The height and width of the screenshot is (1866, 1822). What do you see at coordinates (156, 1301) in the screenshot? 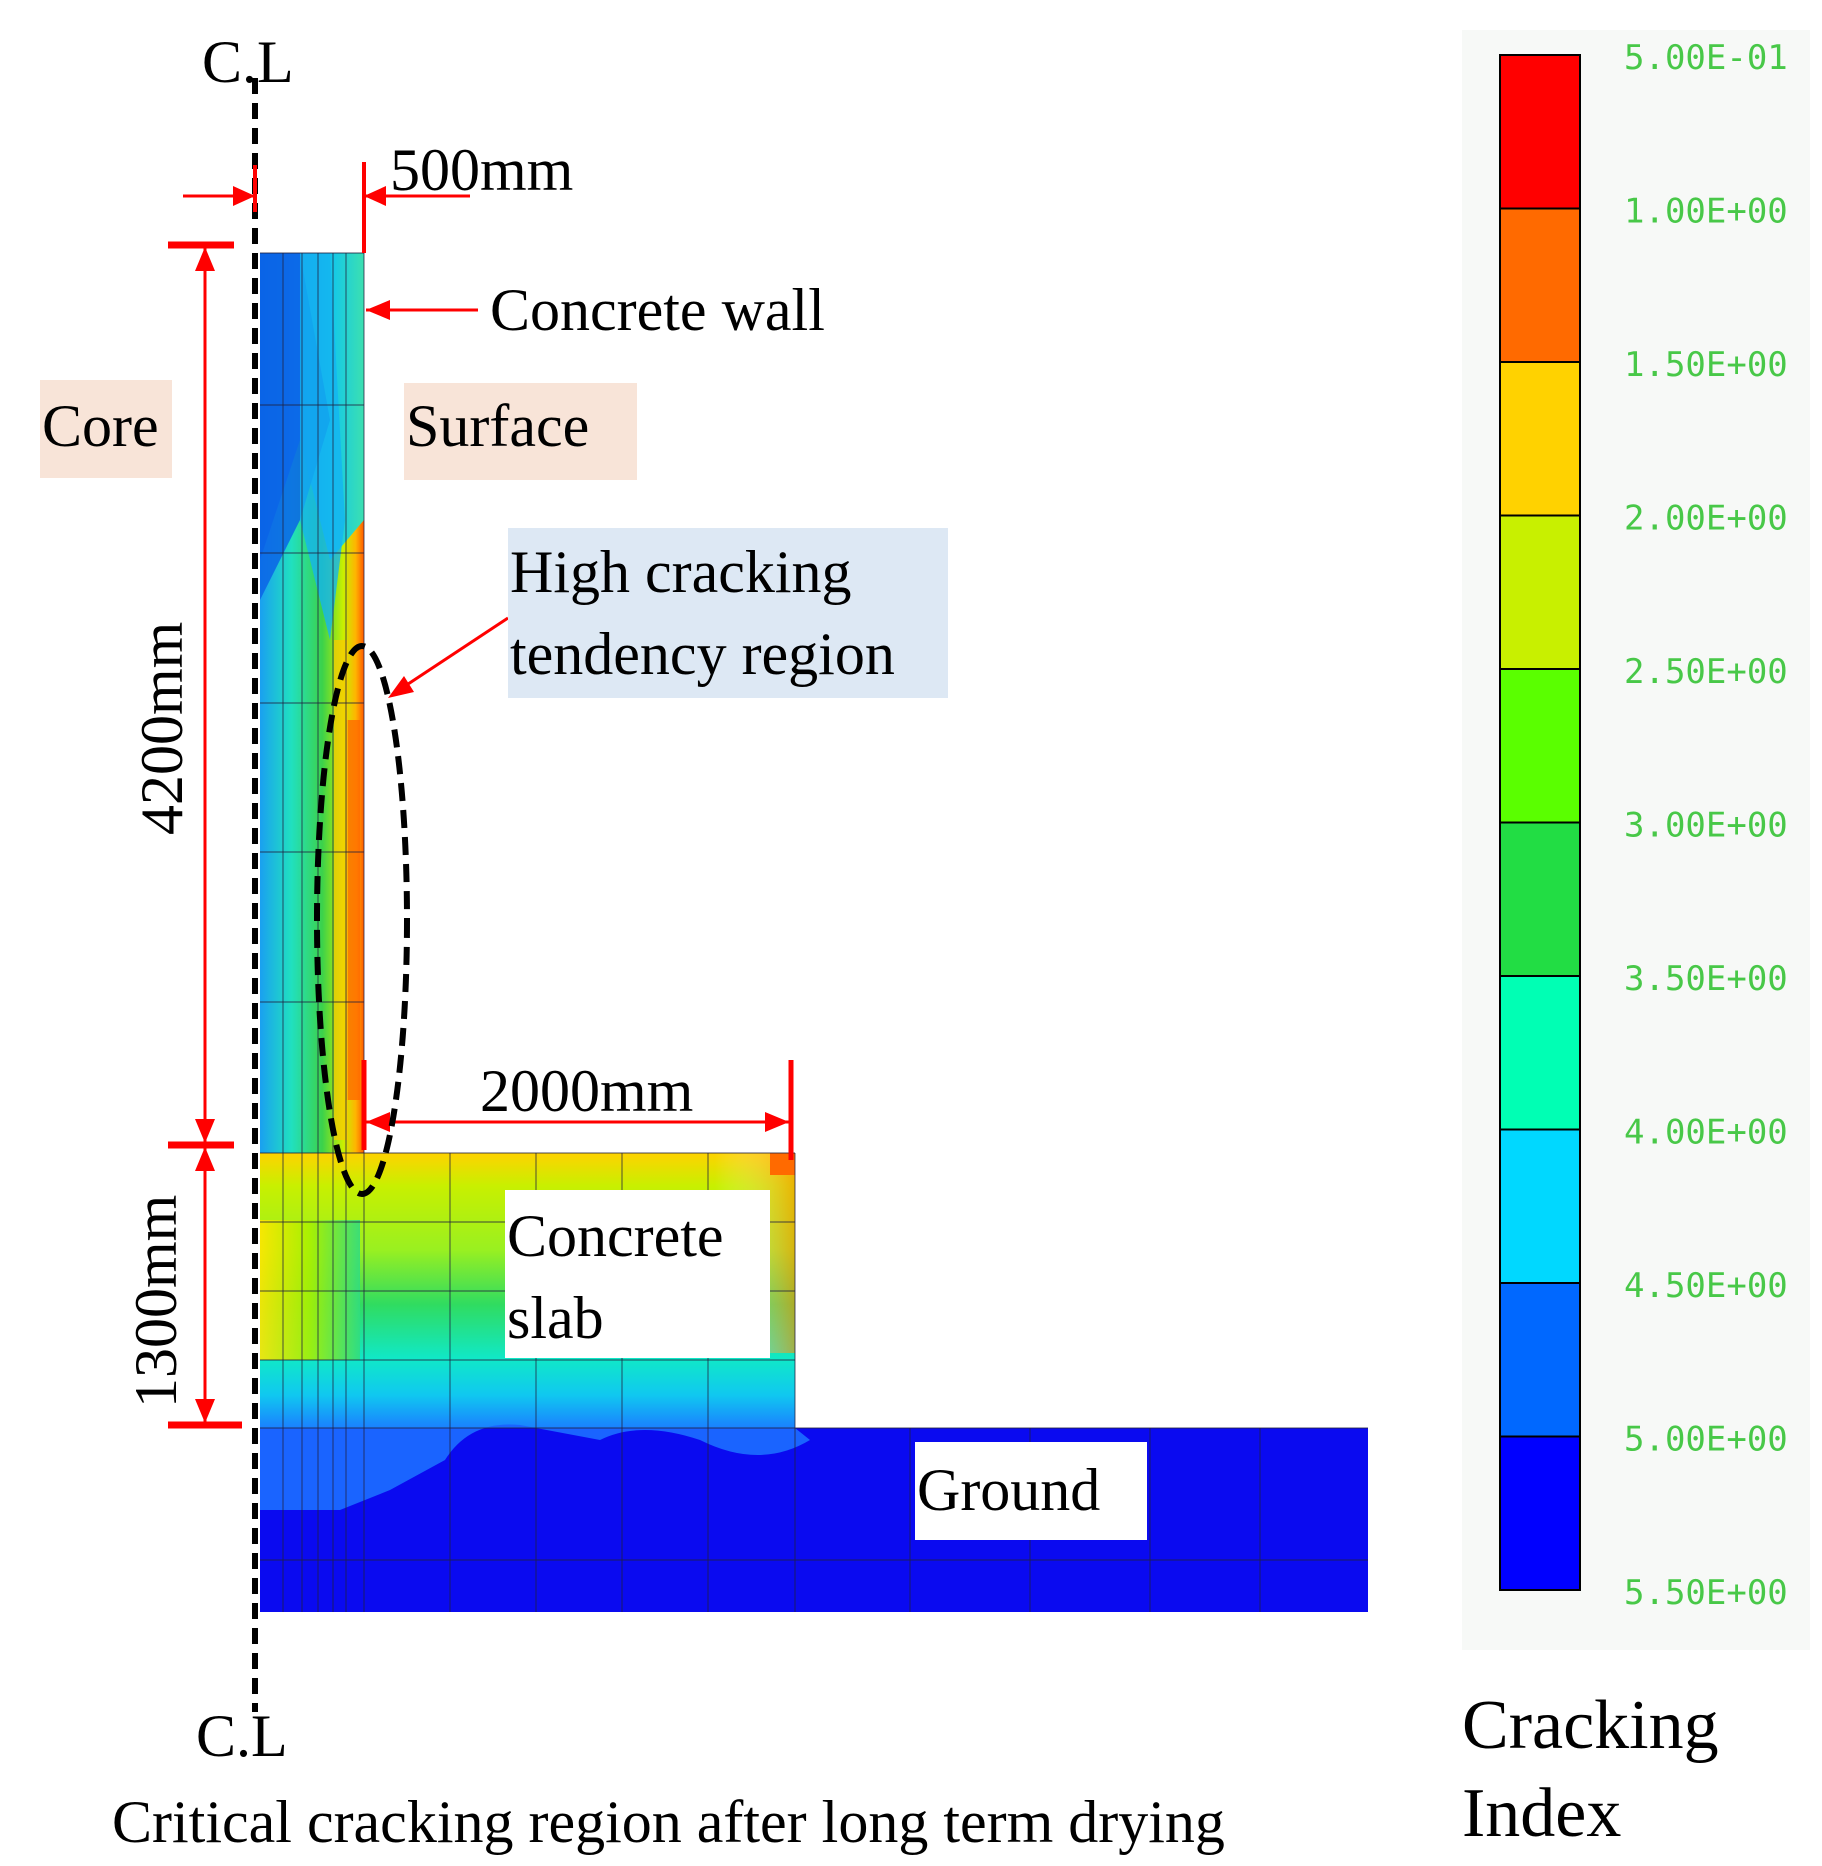
I see `dim-slab-thickness: 1300mm` at bounding box center [156, 1301].